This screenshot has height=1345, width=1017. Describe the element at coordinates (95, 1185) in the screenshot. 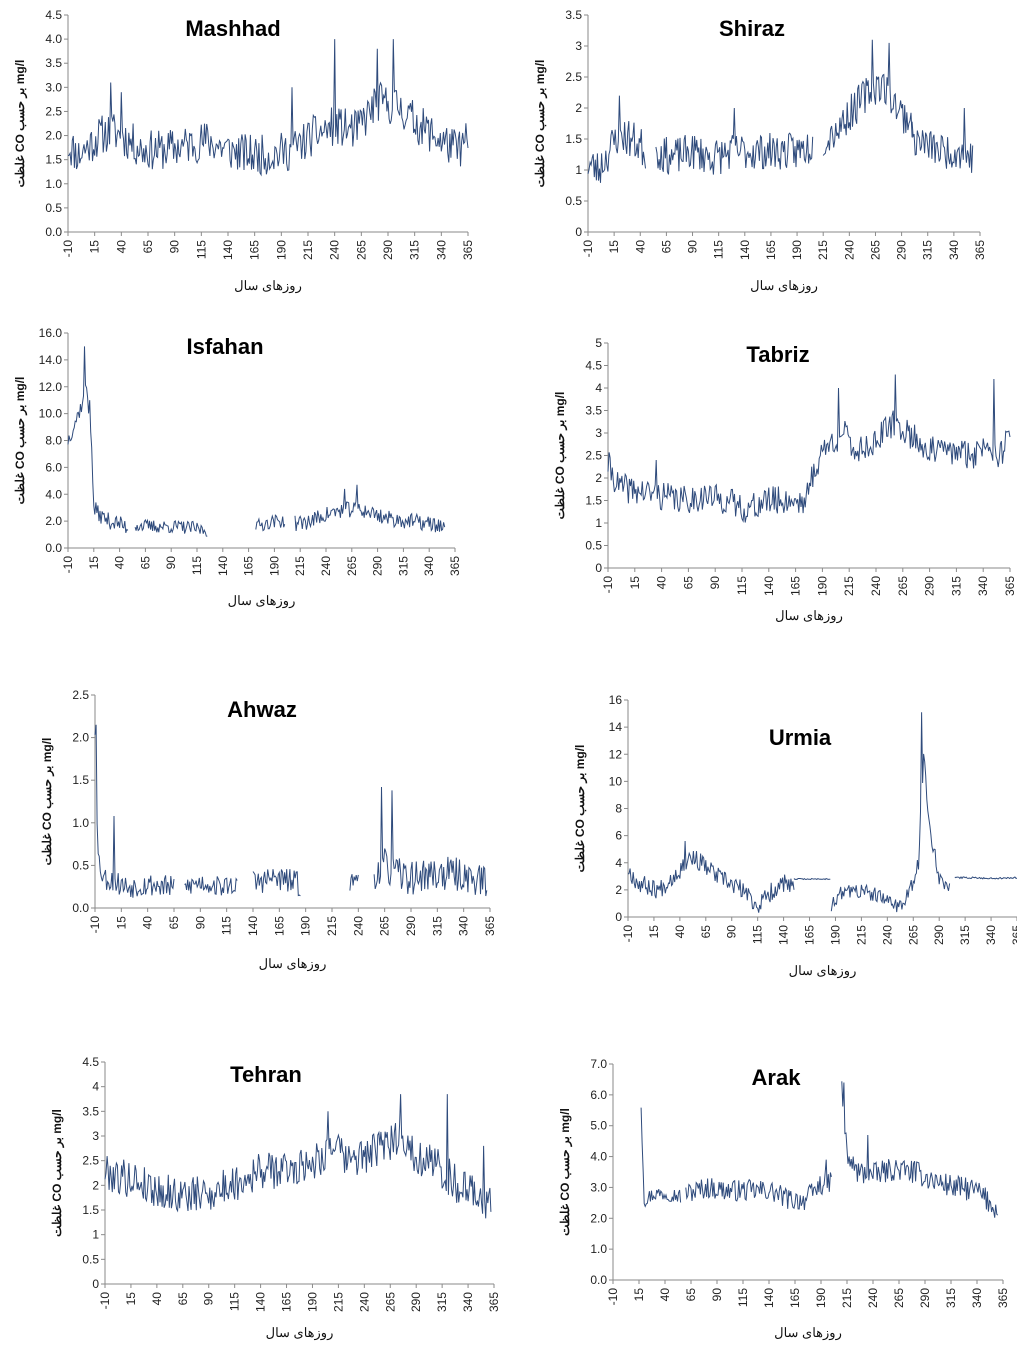

I see `y-tick-label: 2` at that location.